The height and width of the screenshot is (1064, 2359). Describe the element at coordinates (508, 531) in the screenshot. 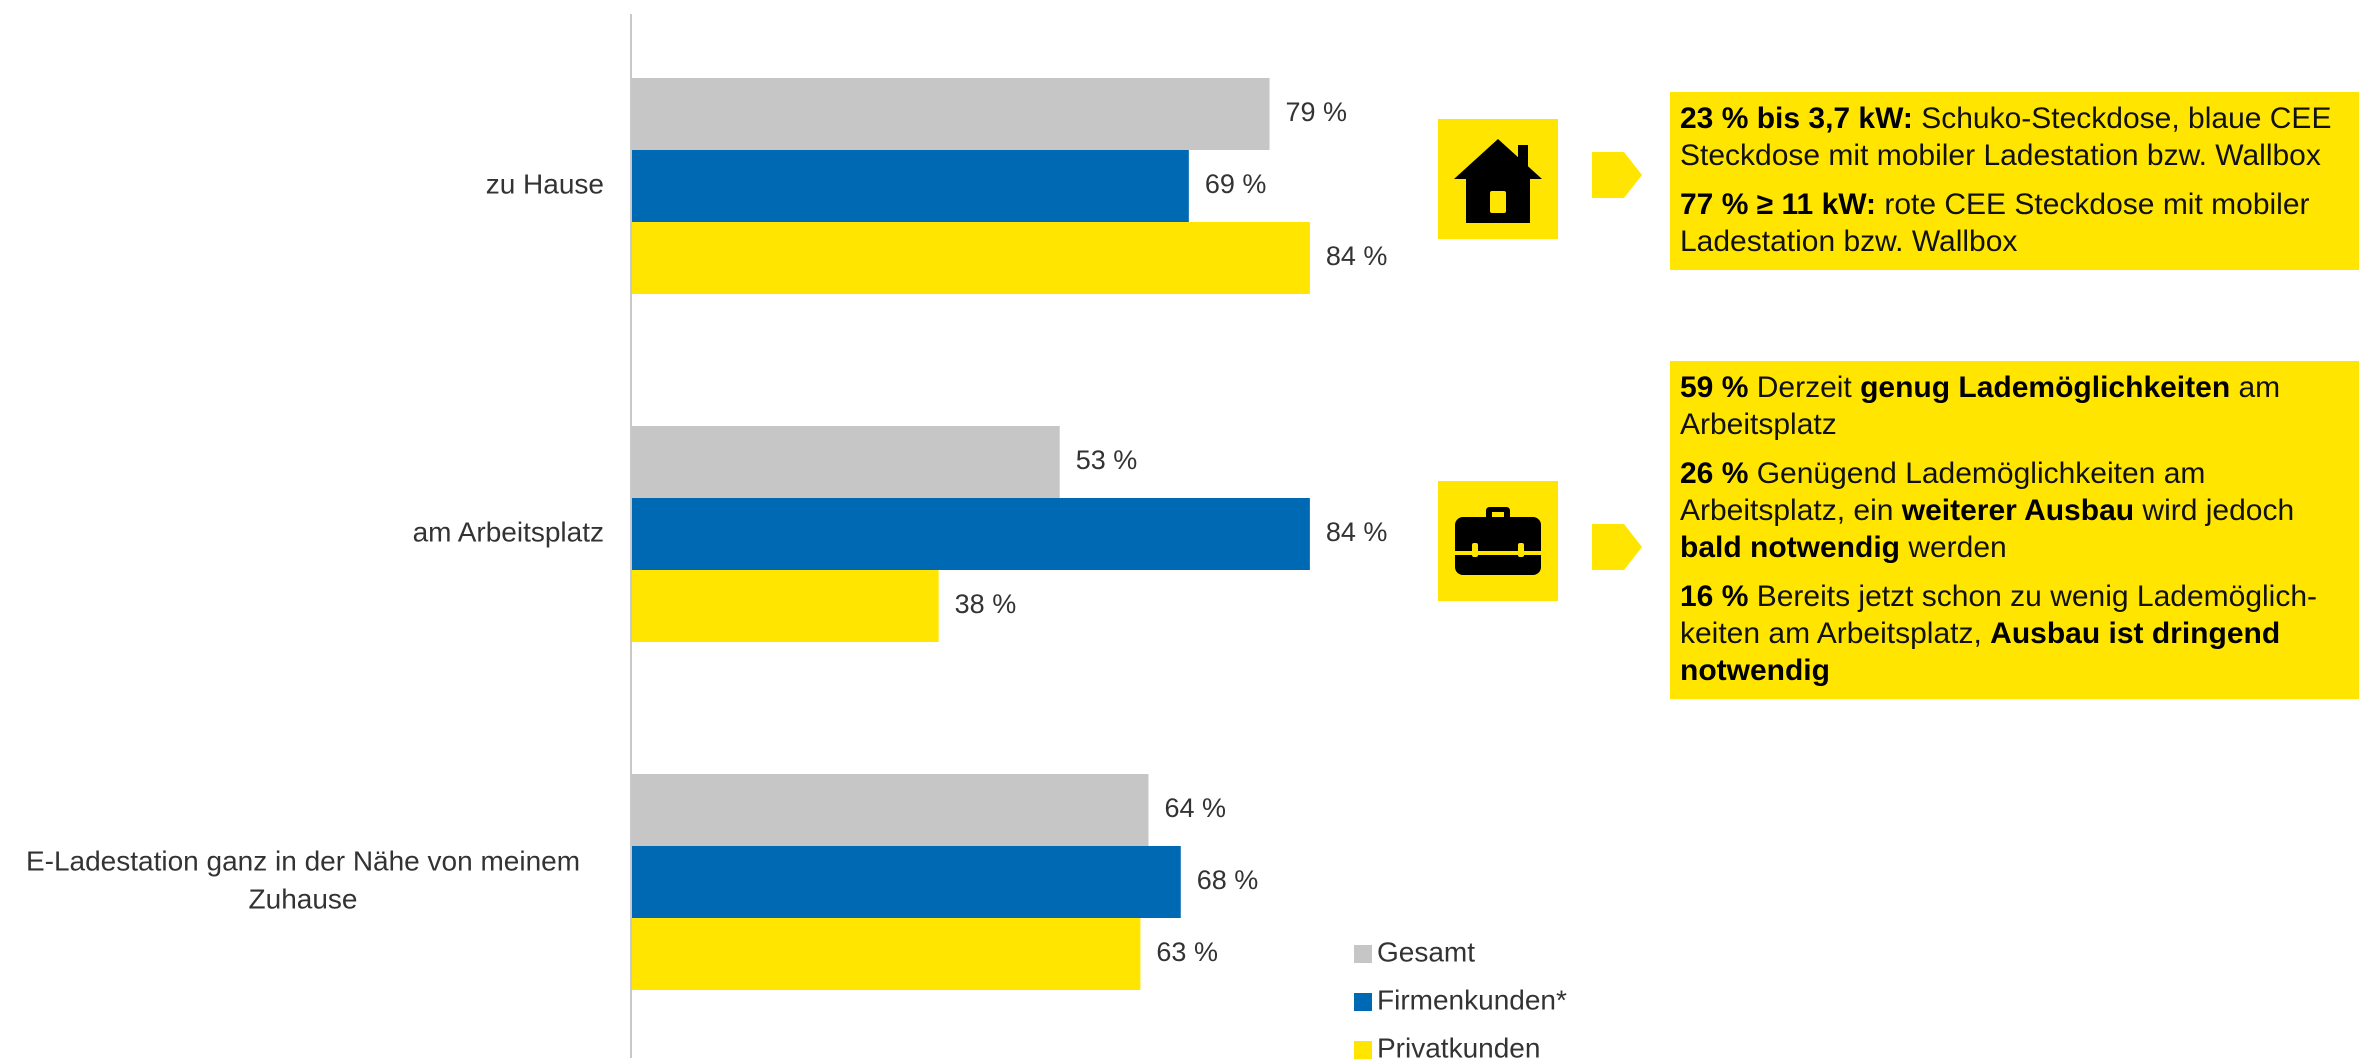

I see `category-label: am Arbeitsplatz` at that location.